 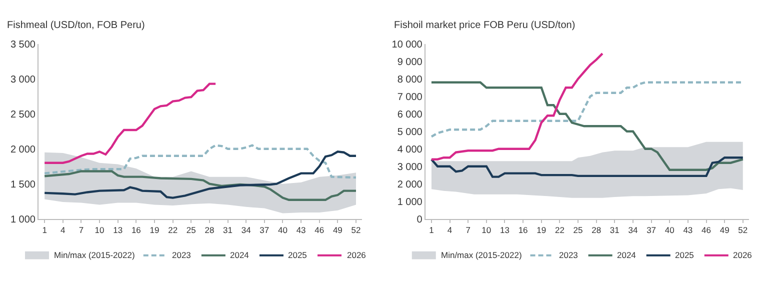 What do you see at coordinates (410, 97) in the screenshot?
I see `y-tick-label: 7 000` at bounding box center [410, 97].